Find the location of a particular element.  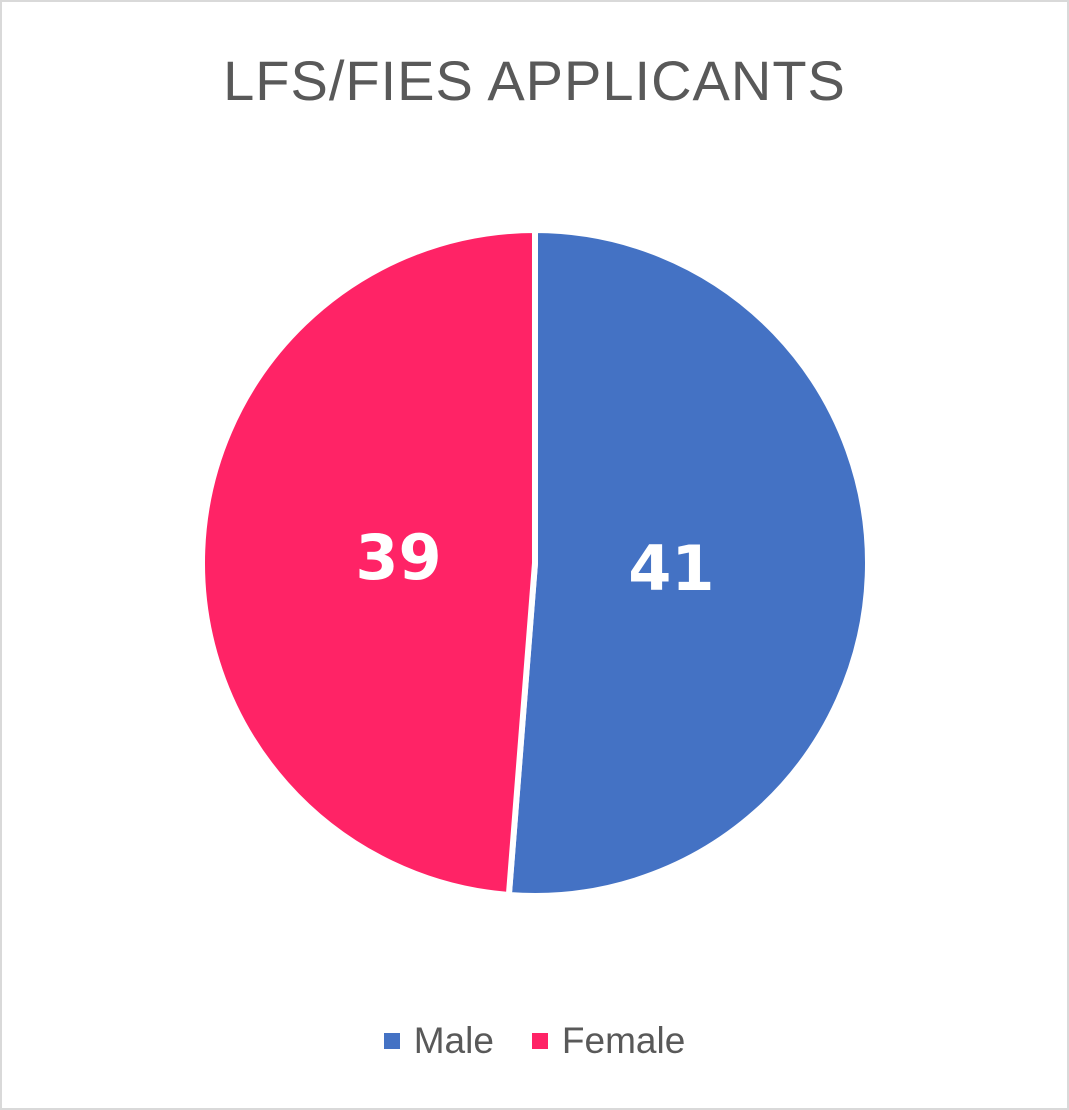

legend: Male Female is located at coordinates (534, 1041).